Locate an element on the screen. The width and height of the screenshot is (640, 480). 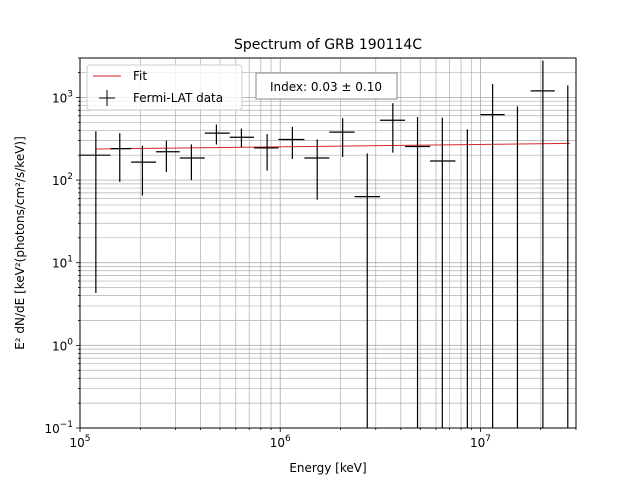
y-tick-label: 10² is located at coordinates (62, 180).